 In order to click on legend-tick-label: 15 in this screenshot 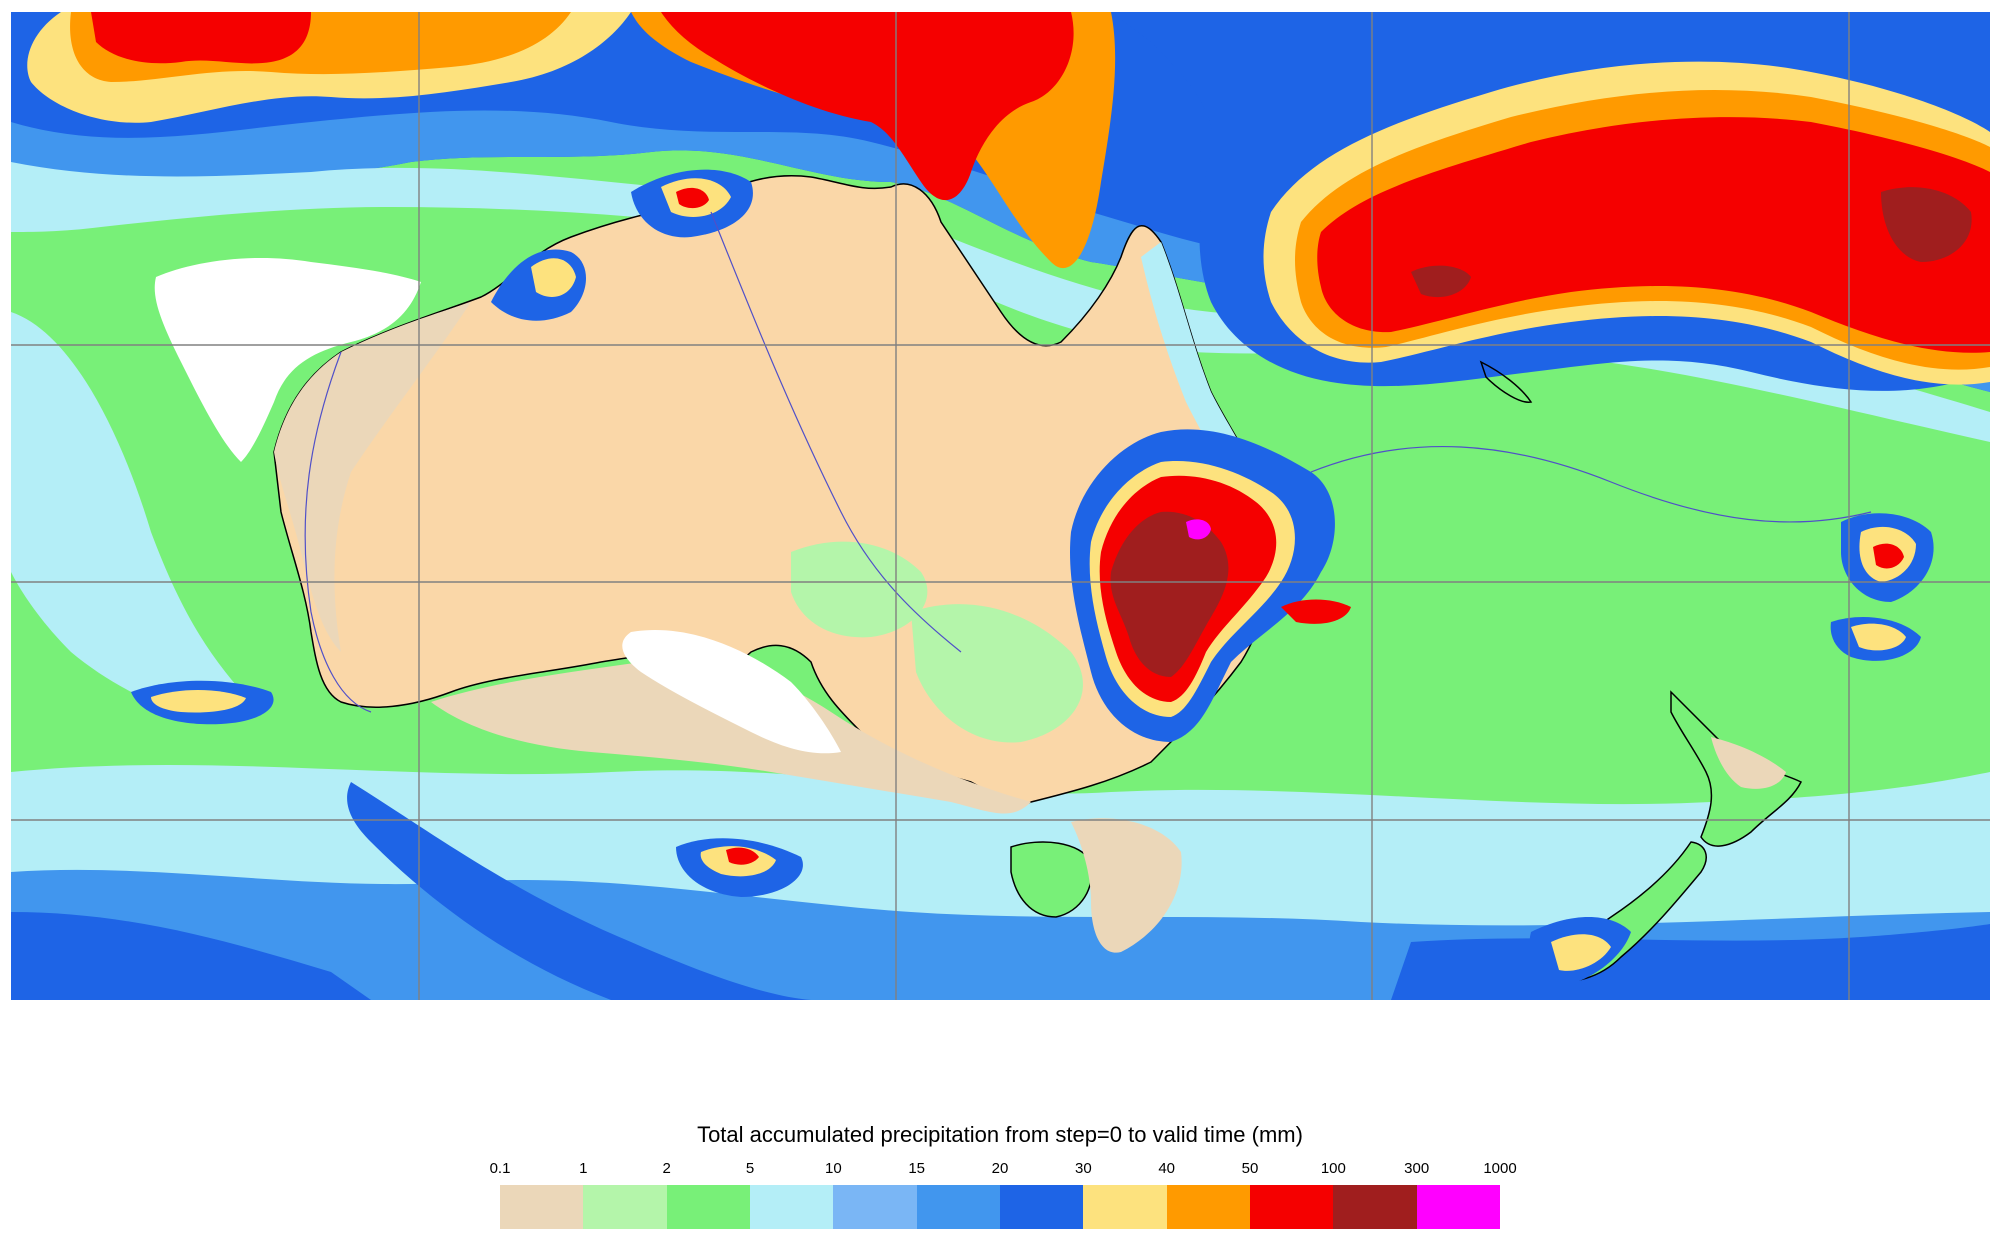, I will do `click(916, 1168)`.